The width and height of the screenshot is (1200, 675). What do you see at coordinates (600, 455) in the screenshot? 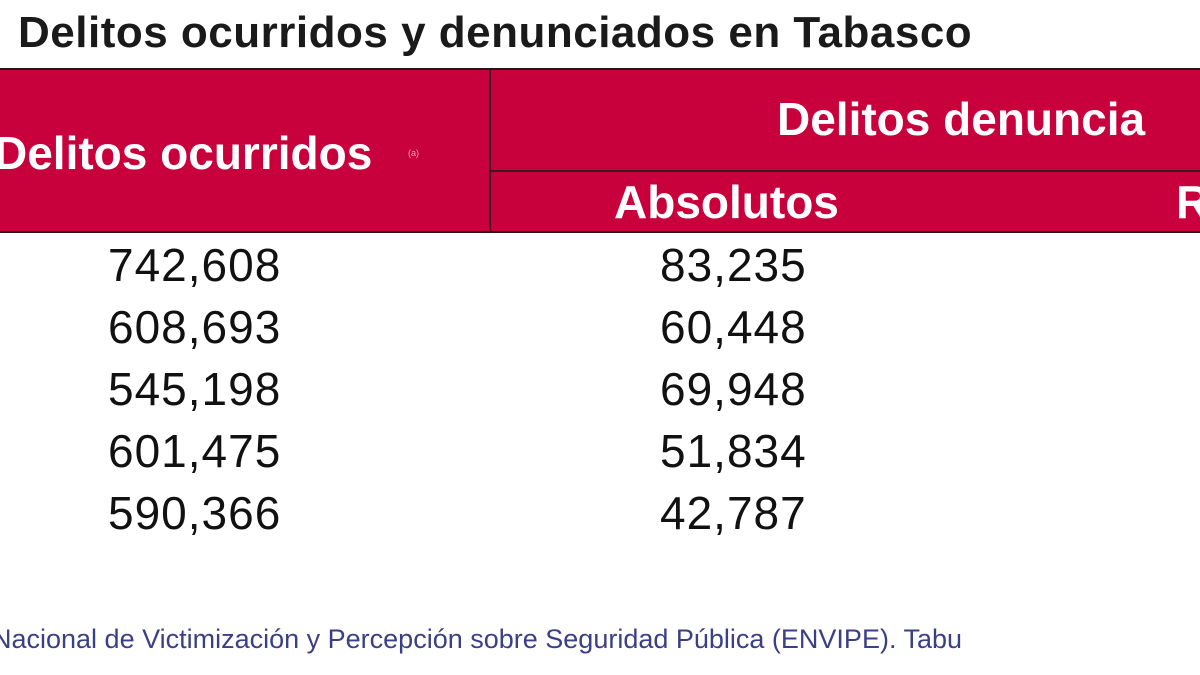
I see `table-row: 601,475 51,834` at bounding box center [600, 455].